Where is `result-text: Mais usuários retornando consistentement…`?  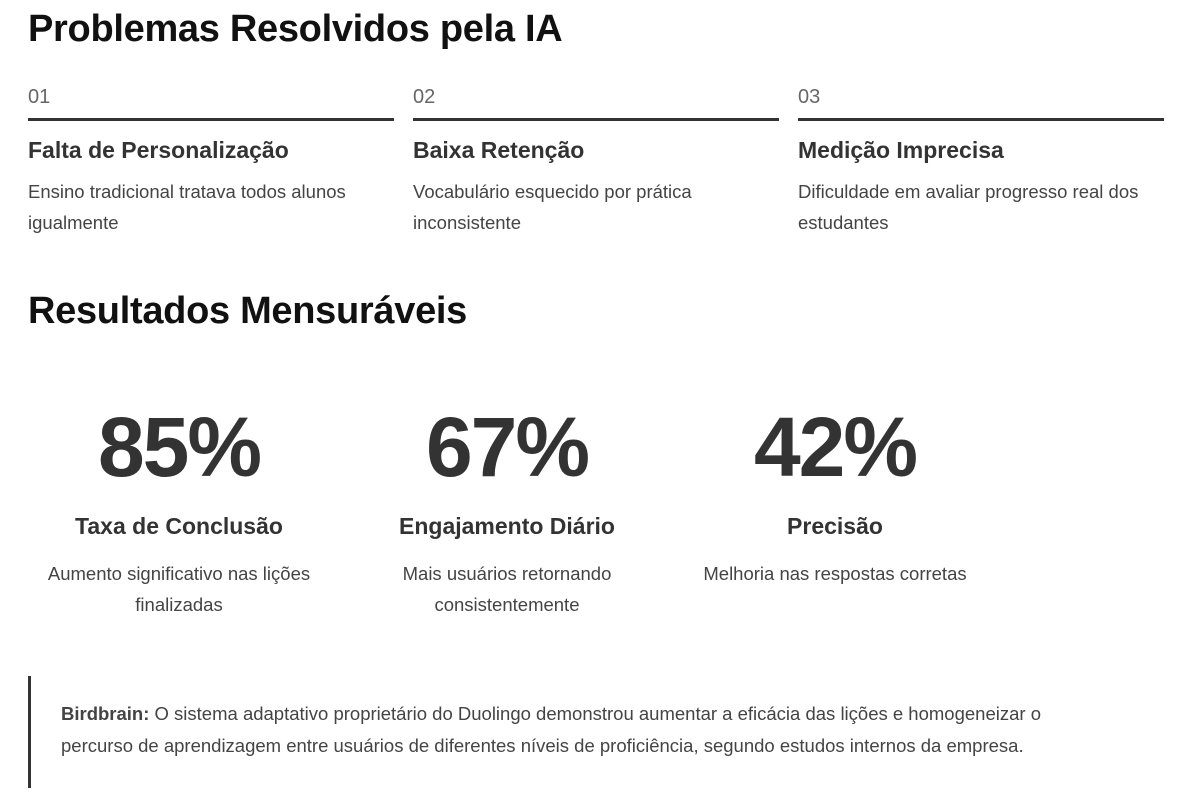
result-text: Mais usuários retornando consistentement… is located at coordinates (507, 589).